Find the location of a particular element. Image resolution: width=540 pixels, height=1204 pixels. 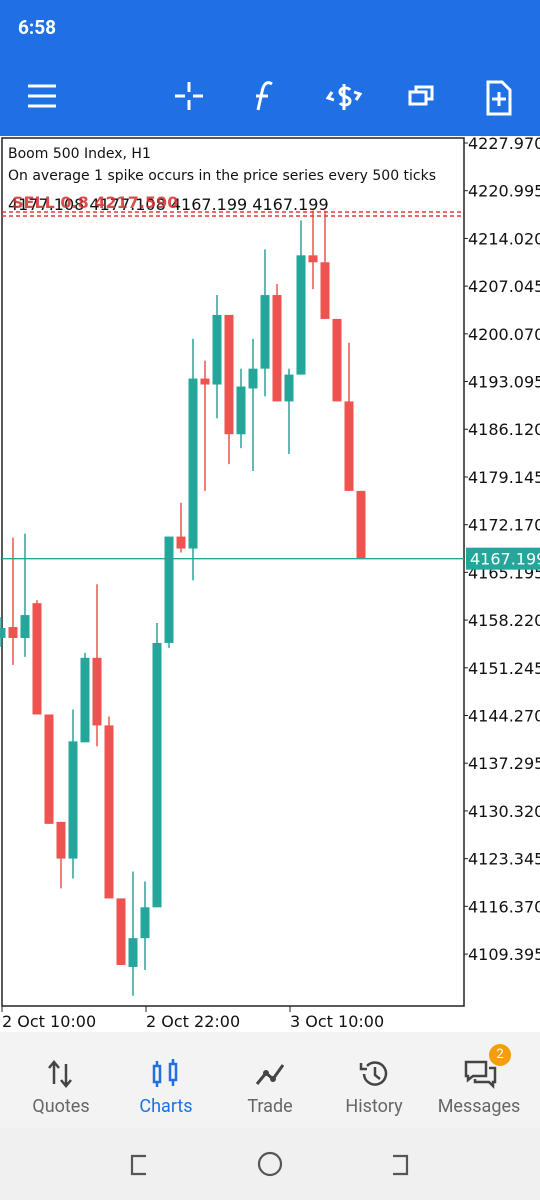

app-bar: 6:58 is located at coordinates (270, 68).